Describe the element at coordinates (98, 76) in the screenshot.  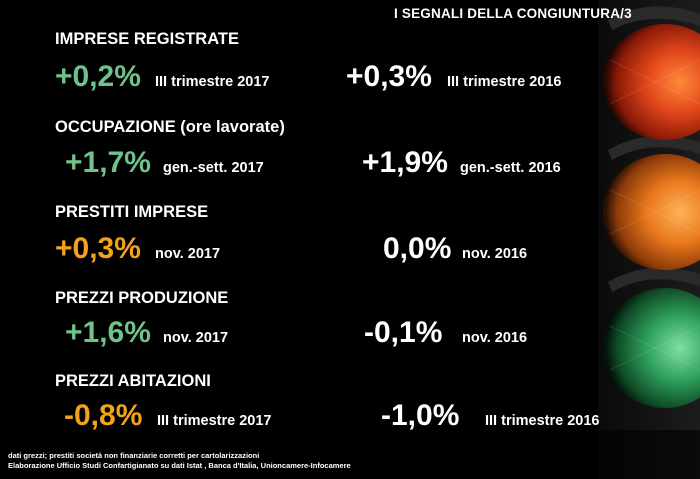
I see `current-value-imprese: +0,2%` at that location.